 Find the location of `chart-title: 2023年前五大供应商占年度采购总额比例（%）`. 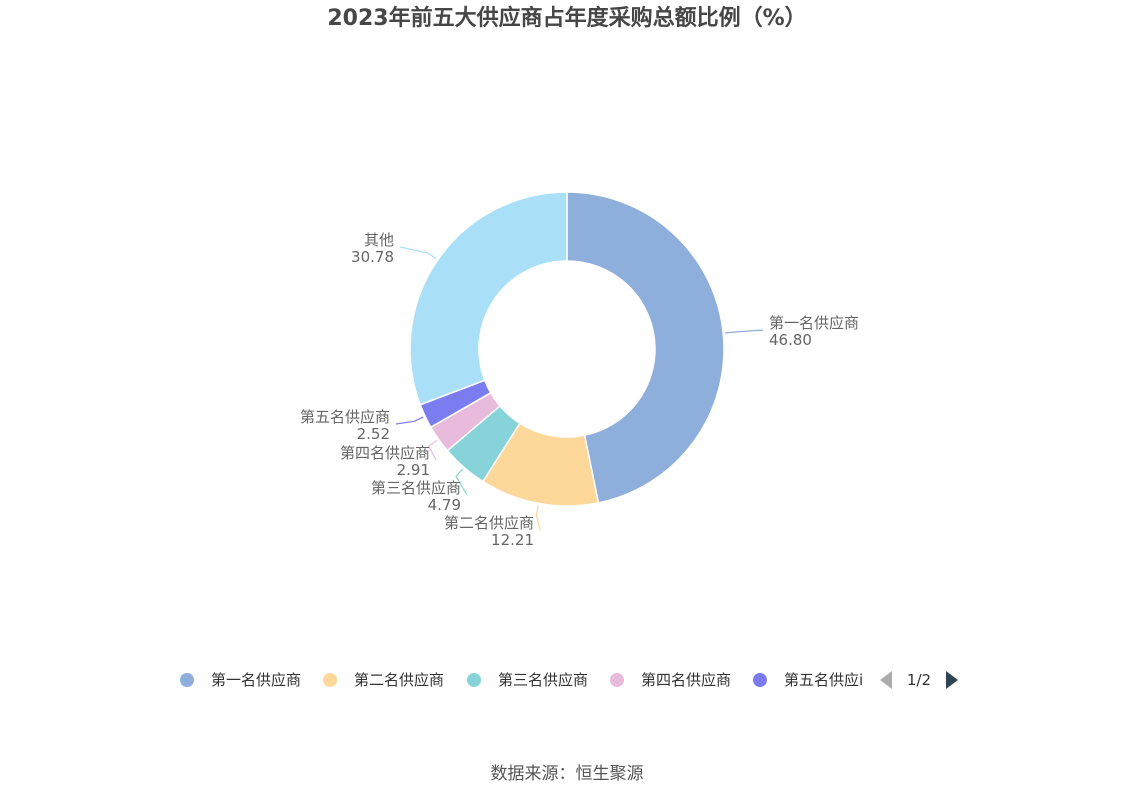

chart-title: 2023年前五大供应商占年度采购总额比例（%） is located at coordinates (567, 18).